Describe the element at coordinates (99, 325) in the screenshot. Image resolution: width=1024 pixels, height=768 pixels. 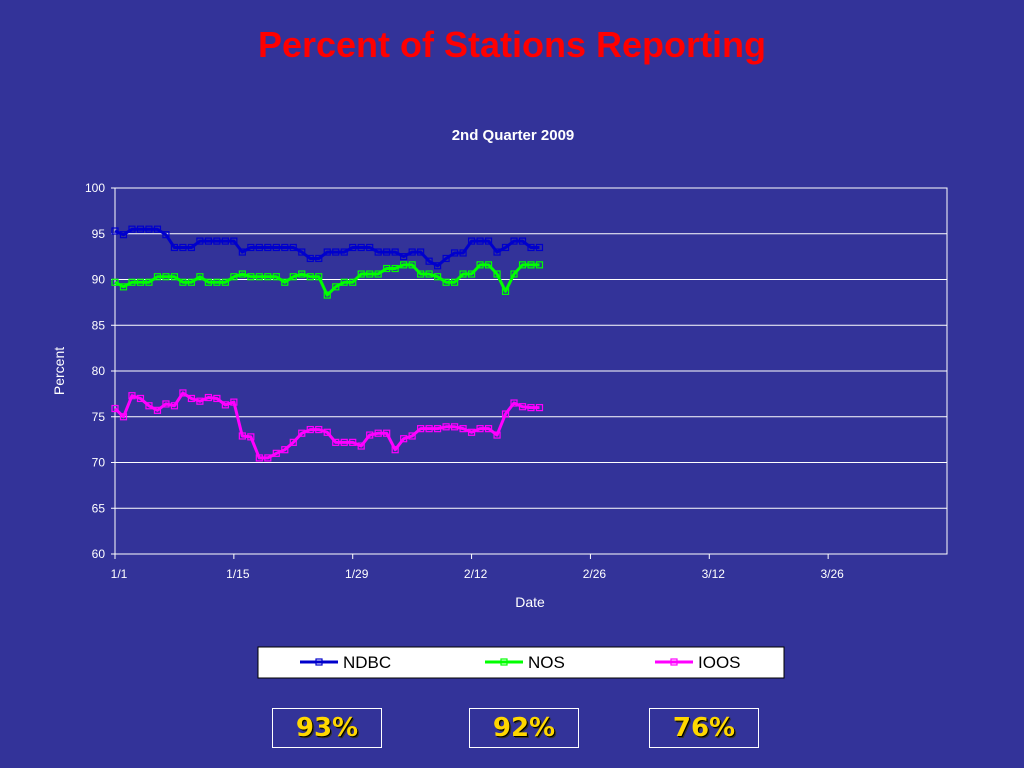
I see `y-tick-label: 85` at that location.